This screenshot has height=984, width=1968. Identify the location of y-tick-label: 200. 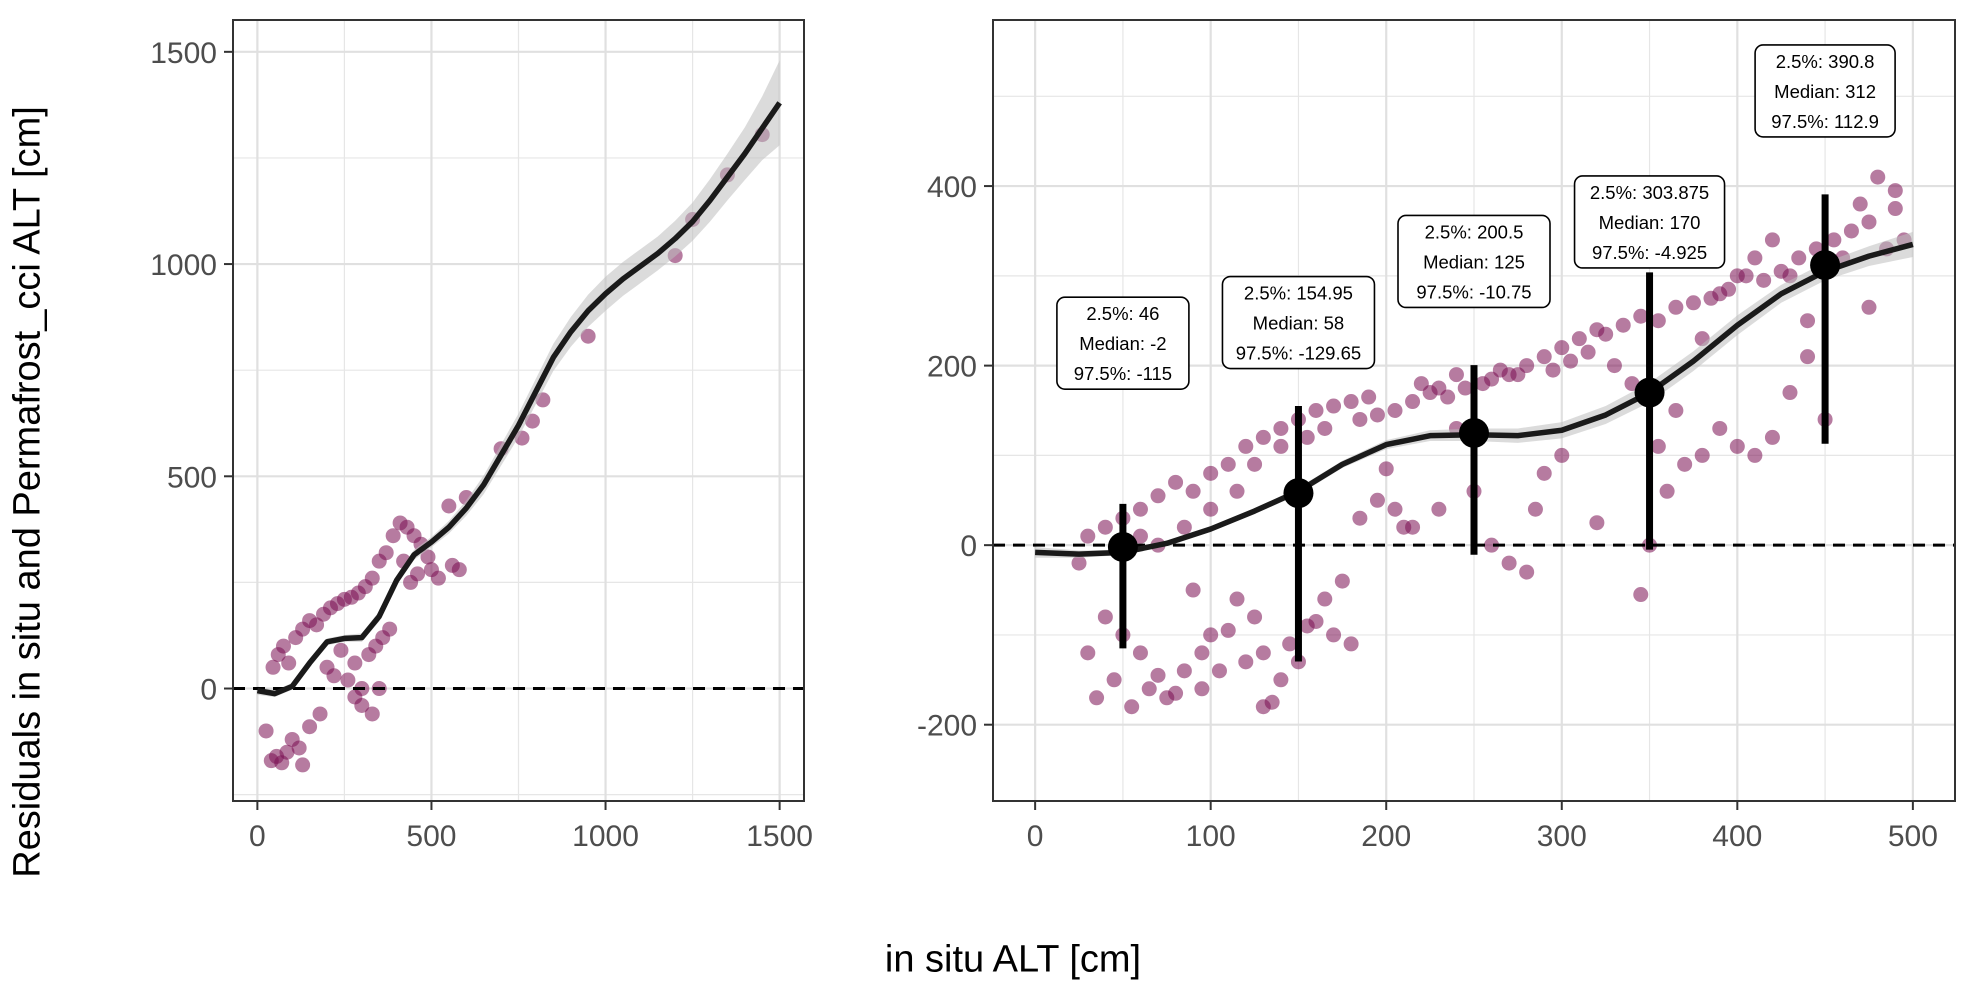
(952, 367).